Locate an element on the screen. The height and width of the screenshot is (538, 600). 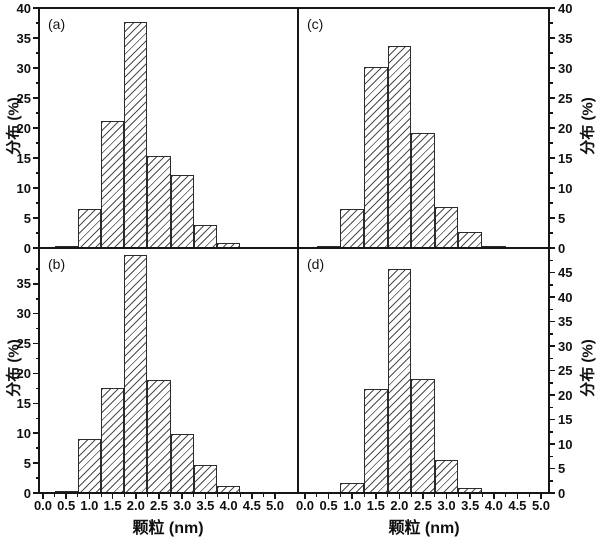
ytick-label-b-5: 5 is located at coordinates (27, 463).